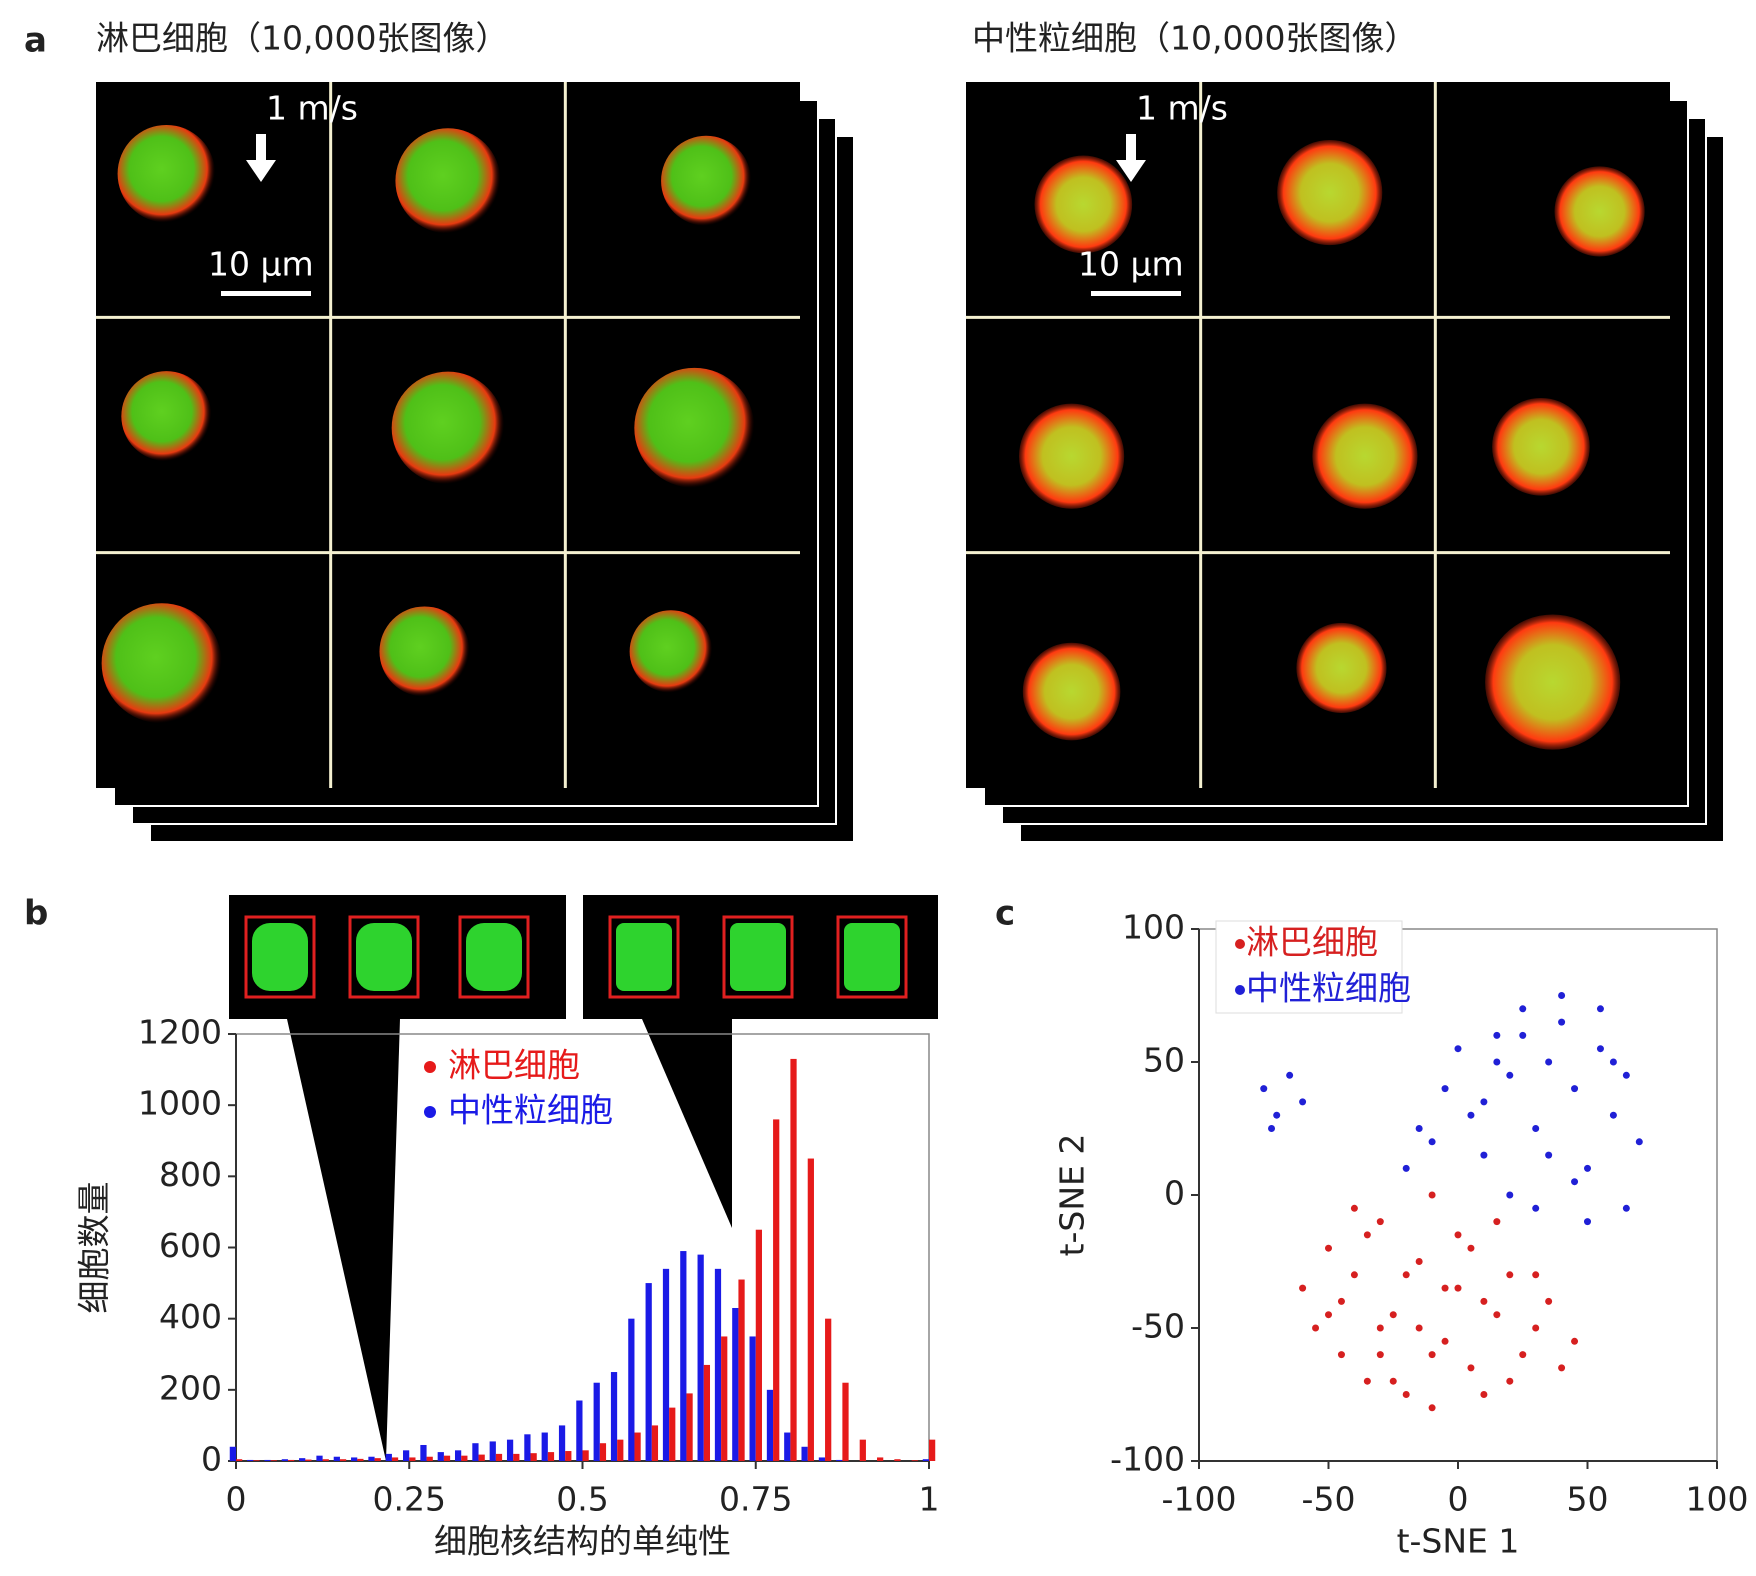  I want to click on panel-label: b, so click(36, 914).